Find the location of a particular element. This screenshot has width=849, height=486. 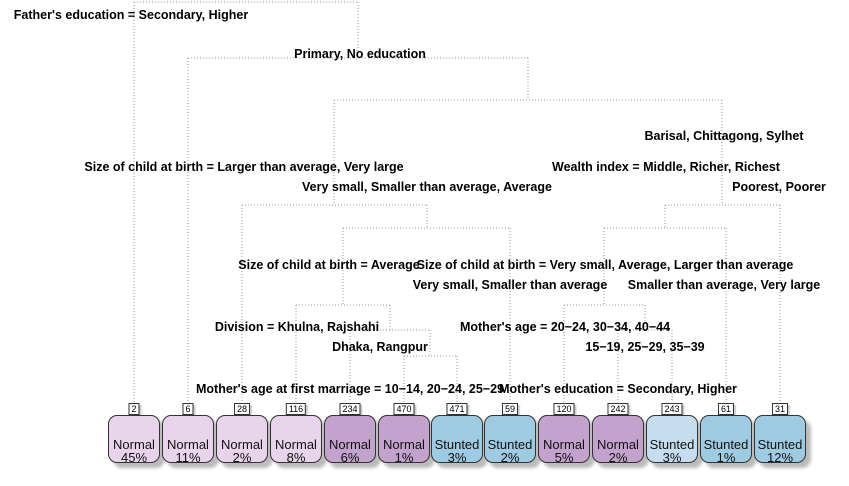

split-label-root-left: Father's education = Secondary, Higher is located at coordinates (131, 15).